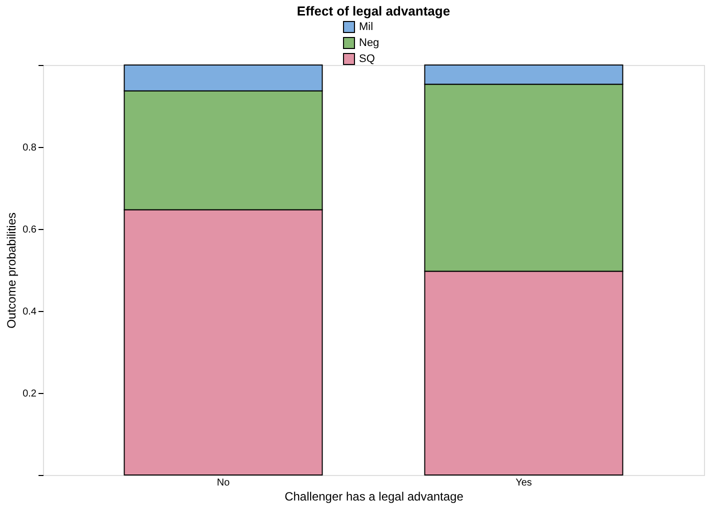 The width and height of the screenshot is (709, 507). What do you see at coordinates (374, 497) in the screenshot?
I see `x-axis-title: Challenger has a legal advantage` at bounding box center [374, 497].